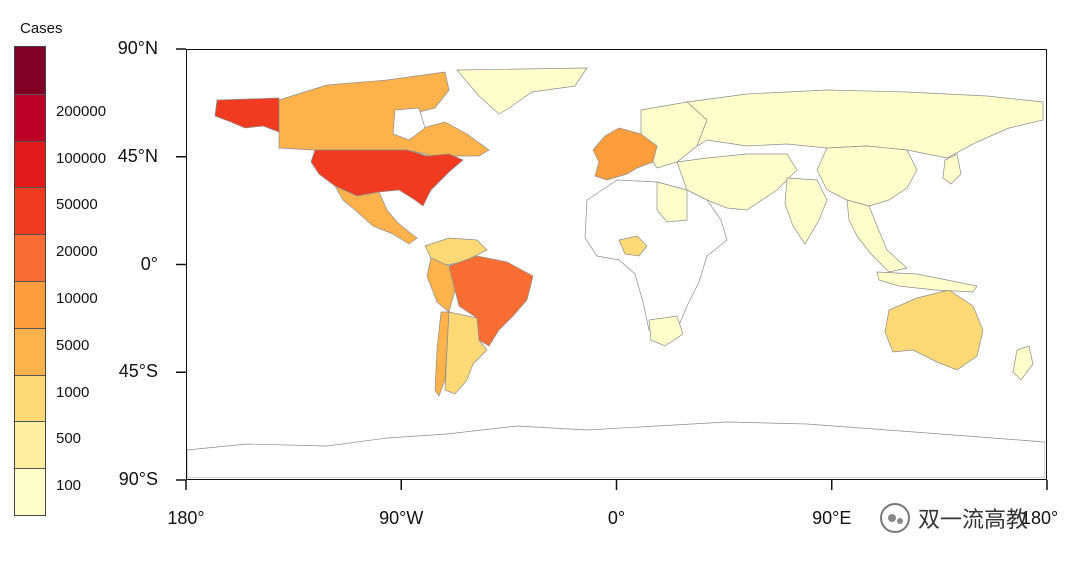 This screenshot has height=562, width=1080. What do you see at coordinates (806, 211) in the screenshot?
I see `region-india` at bounding box center [806, 211].